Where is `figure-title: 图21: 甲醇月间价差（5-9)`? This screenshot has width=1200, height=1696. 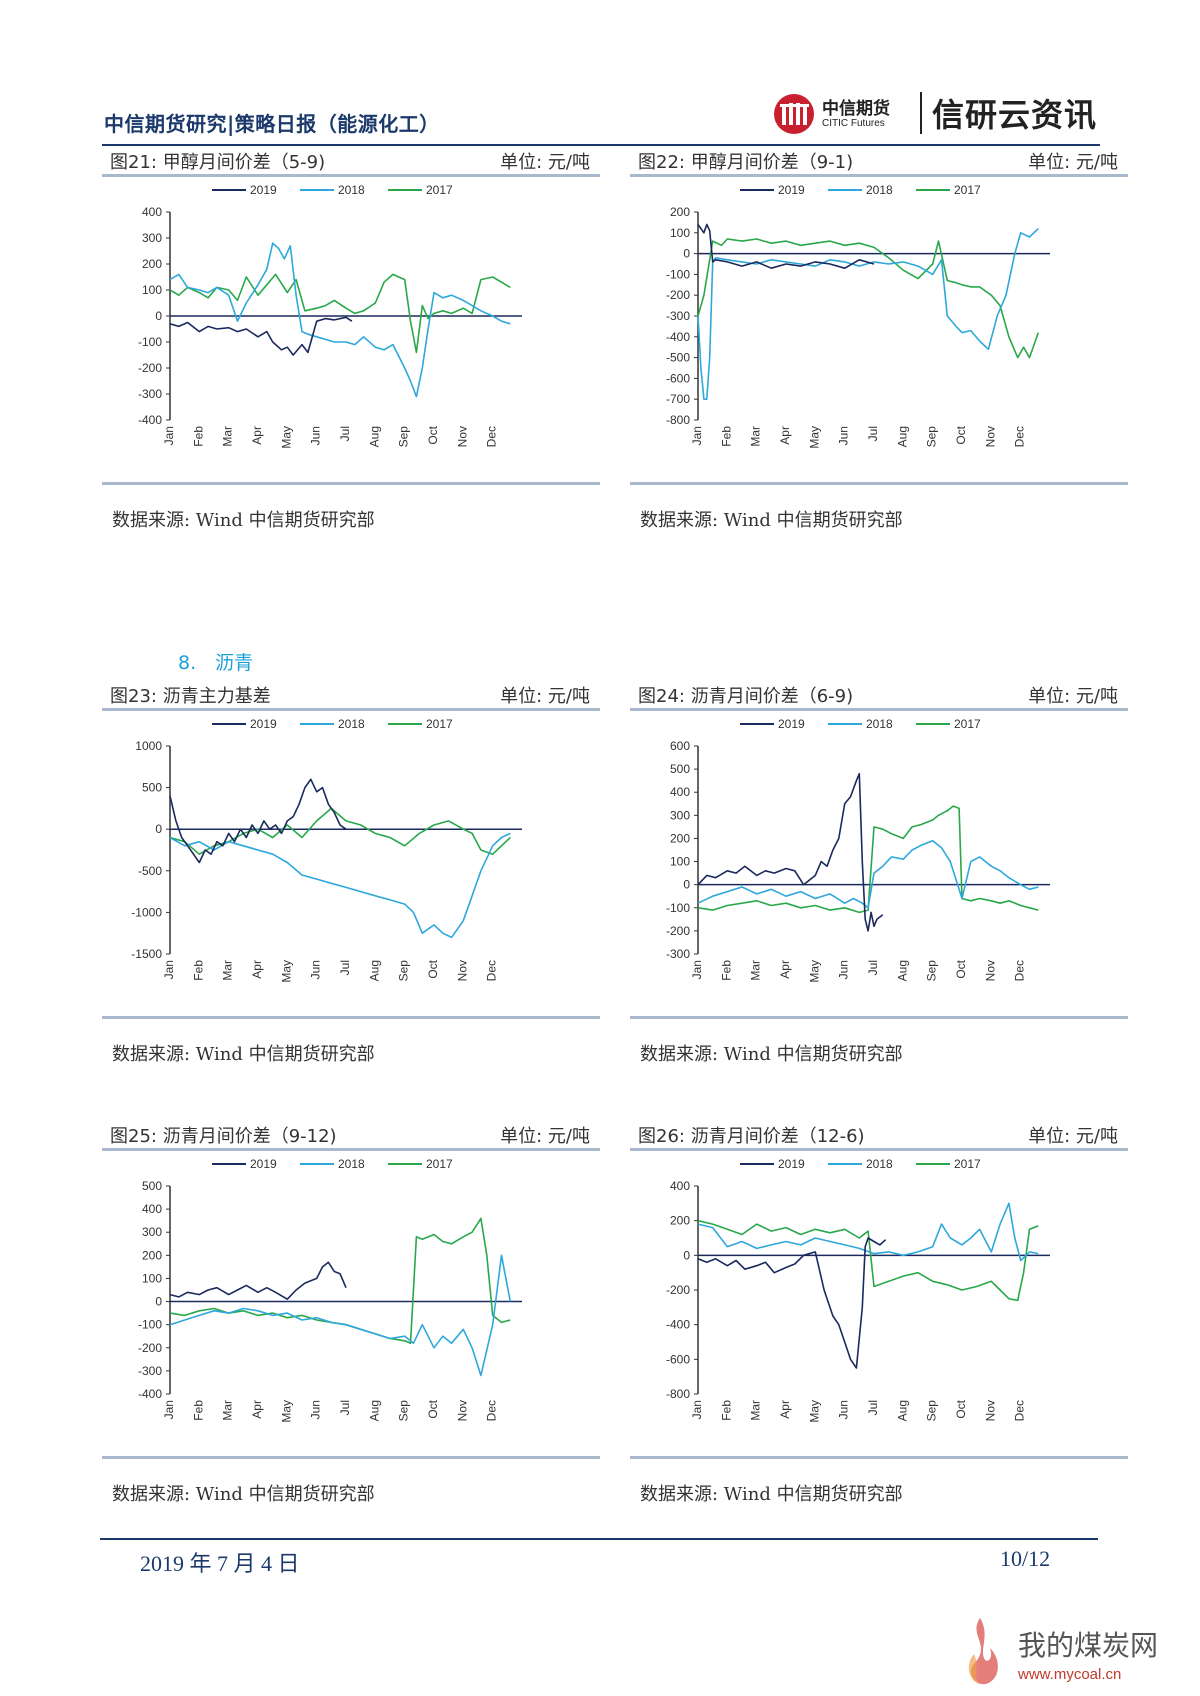
figure-title: 图21: 甲醇月间价差（5-9) is located at coordinates (218, 162).